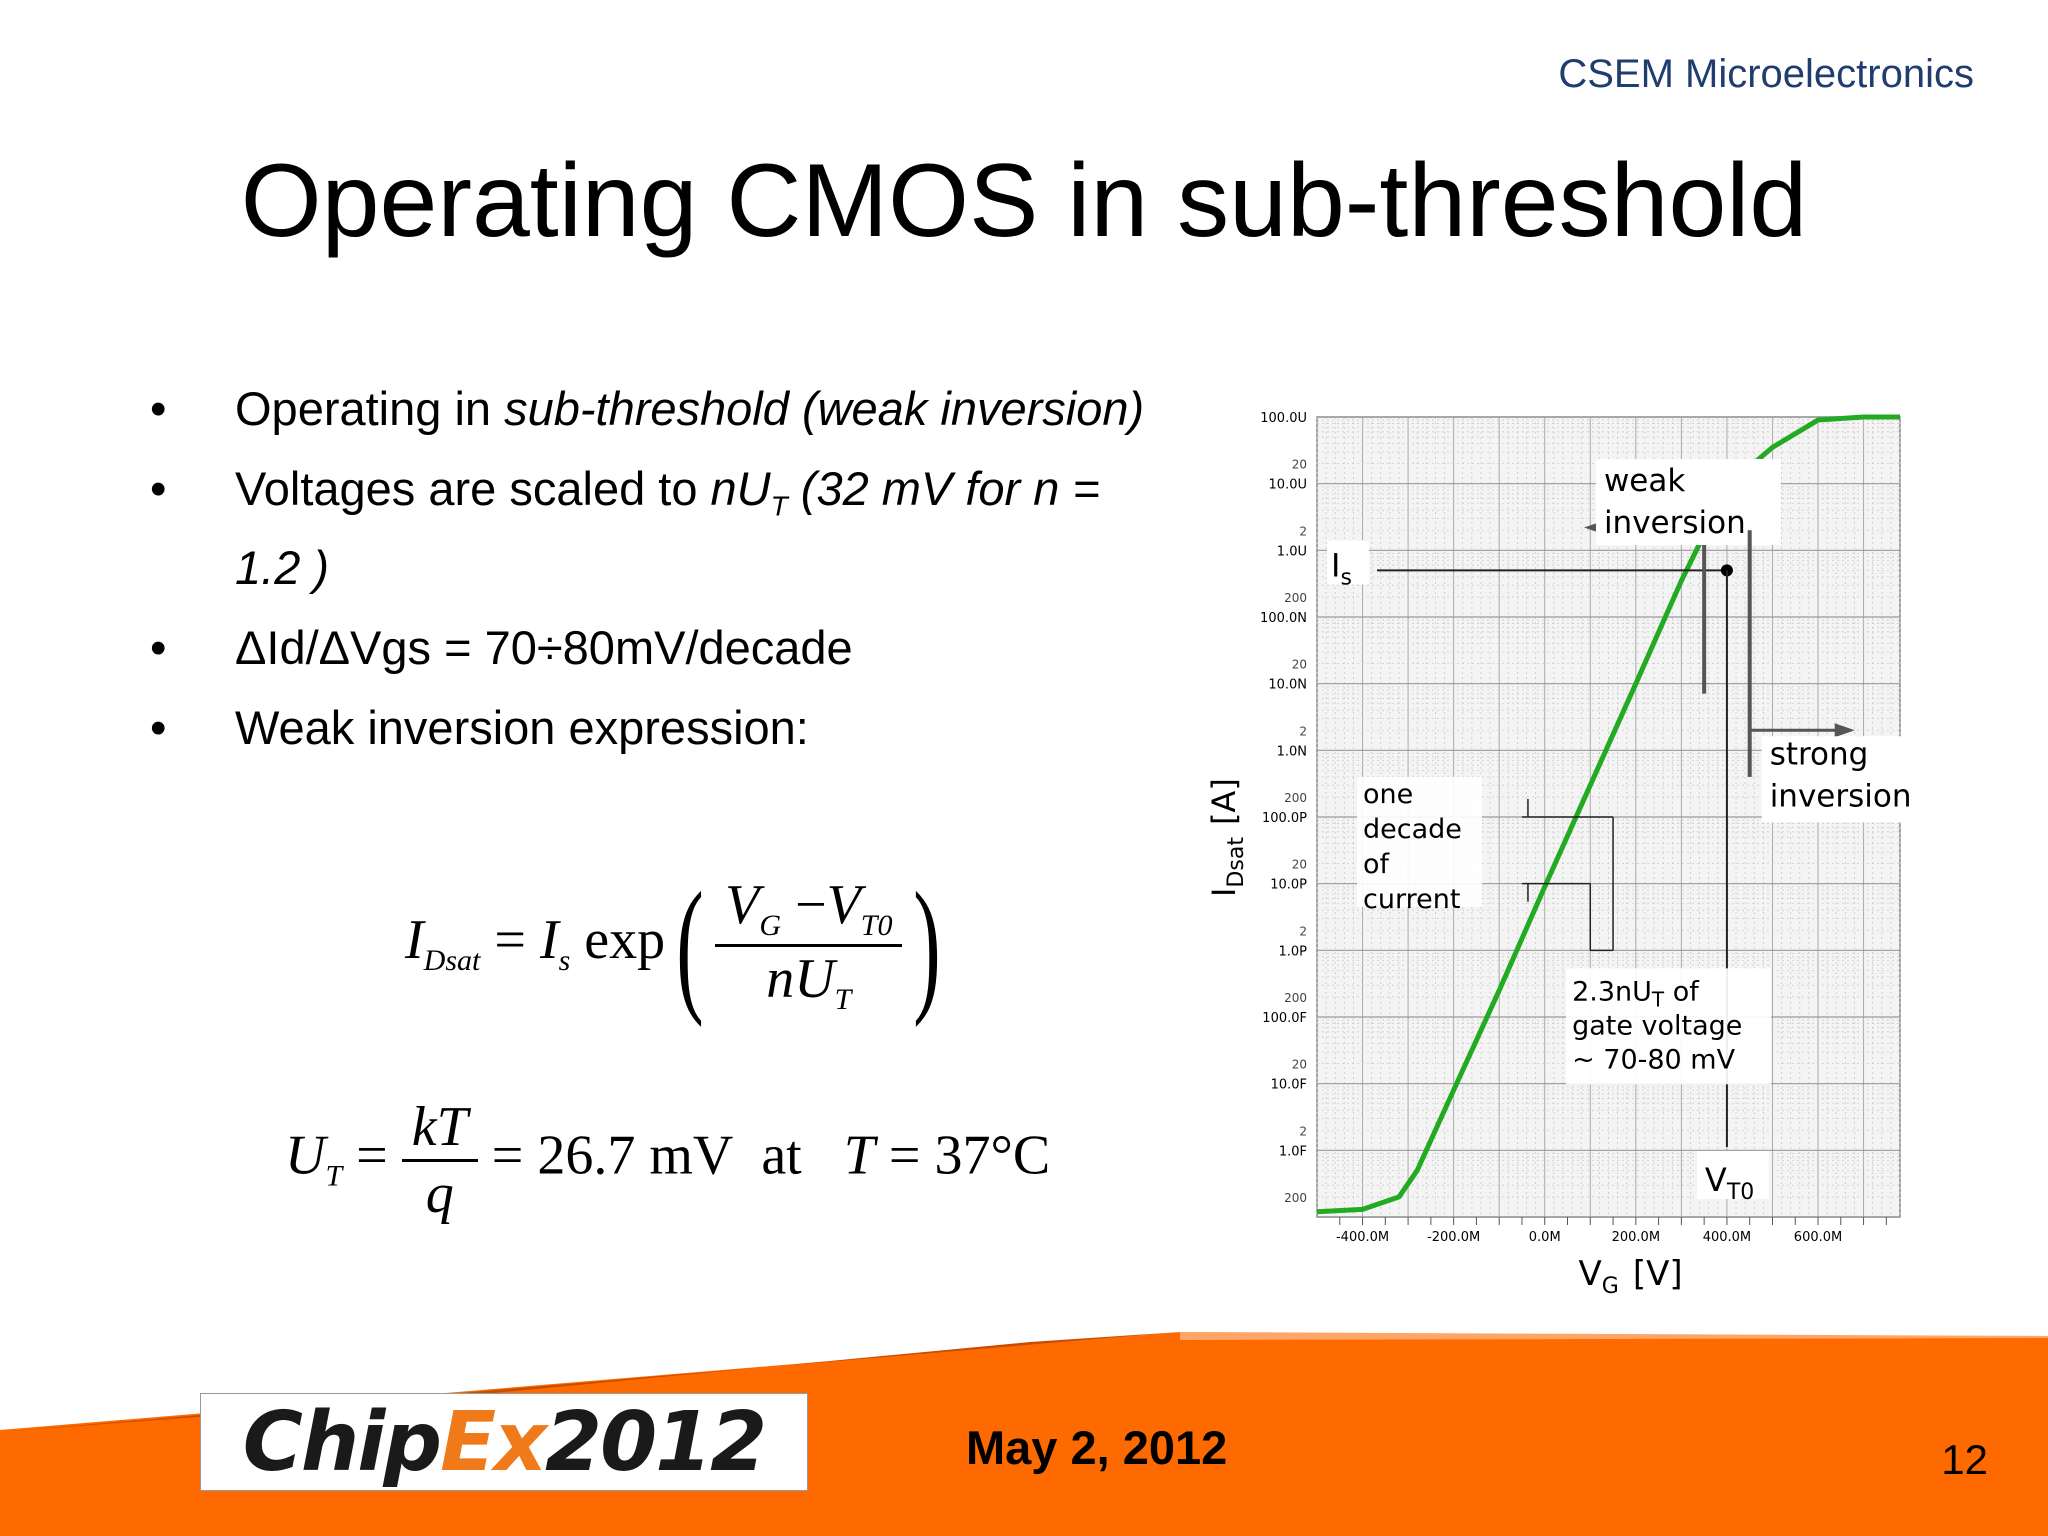 The height and width of the screenshot is (1536, 2048). Describe the element at coordinates (1288, 885) in the screenshot. I see `y-tick-label: 10.0P` at that location.